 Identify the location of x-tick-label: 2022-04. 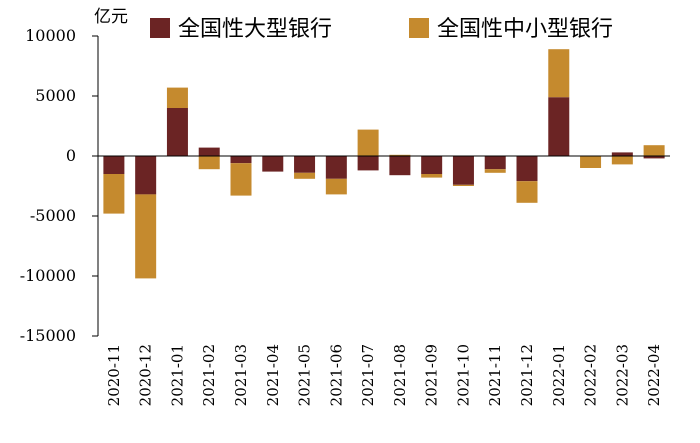
(654, 375).